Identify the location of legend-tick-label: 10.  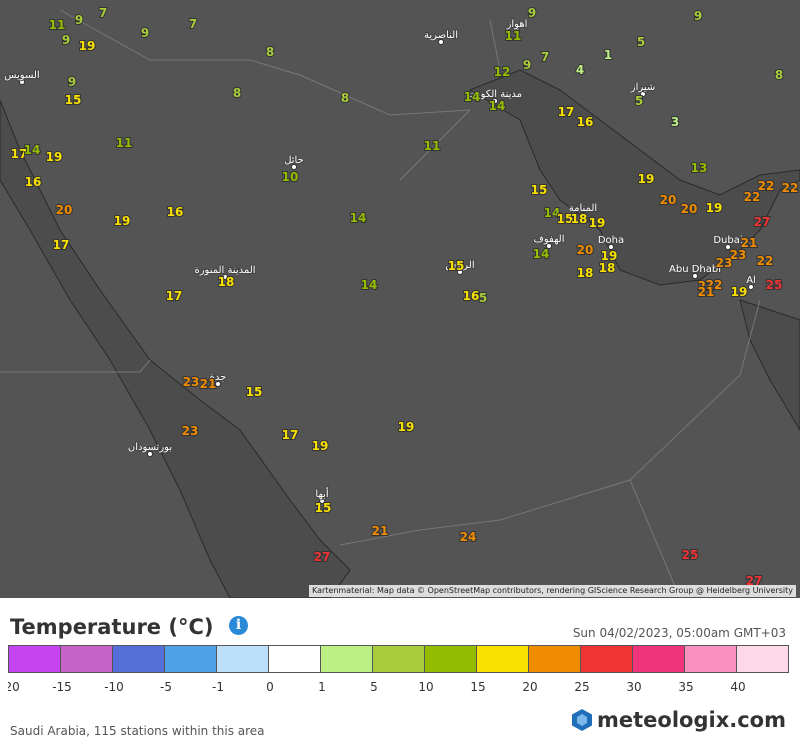
(425, 687).